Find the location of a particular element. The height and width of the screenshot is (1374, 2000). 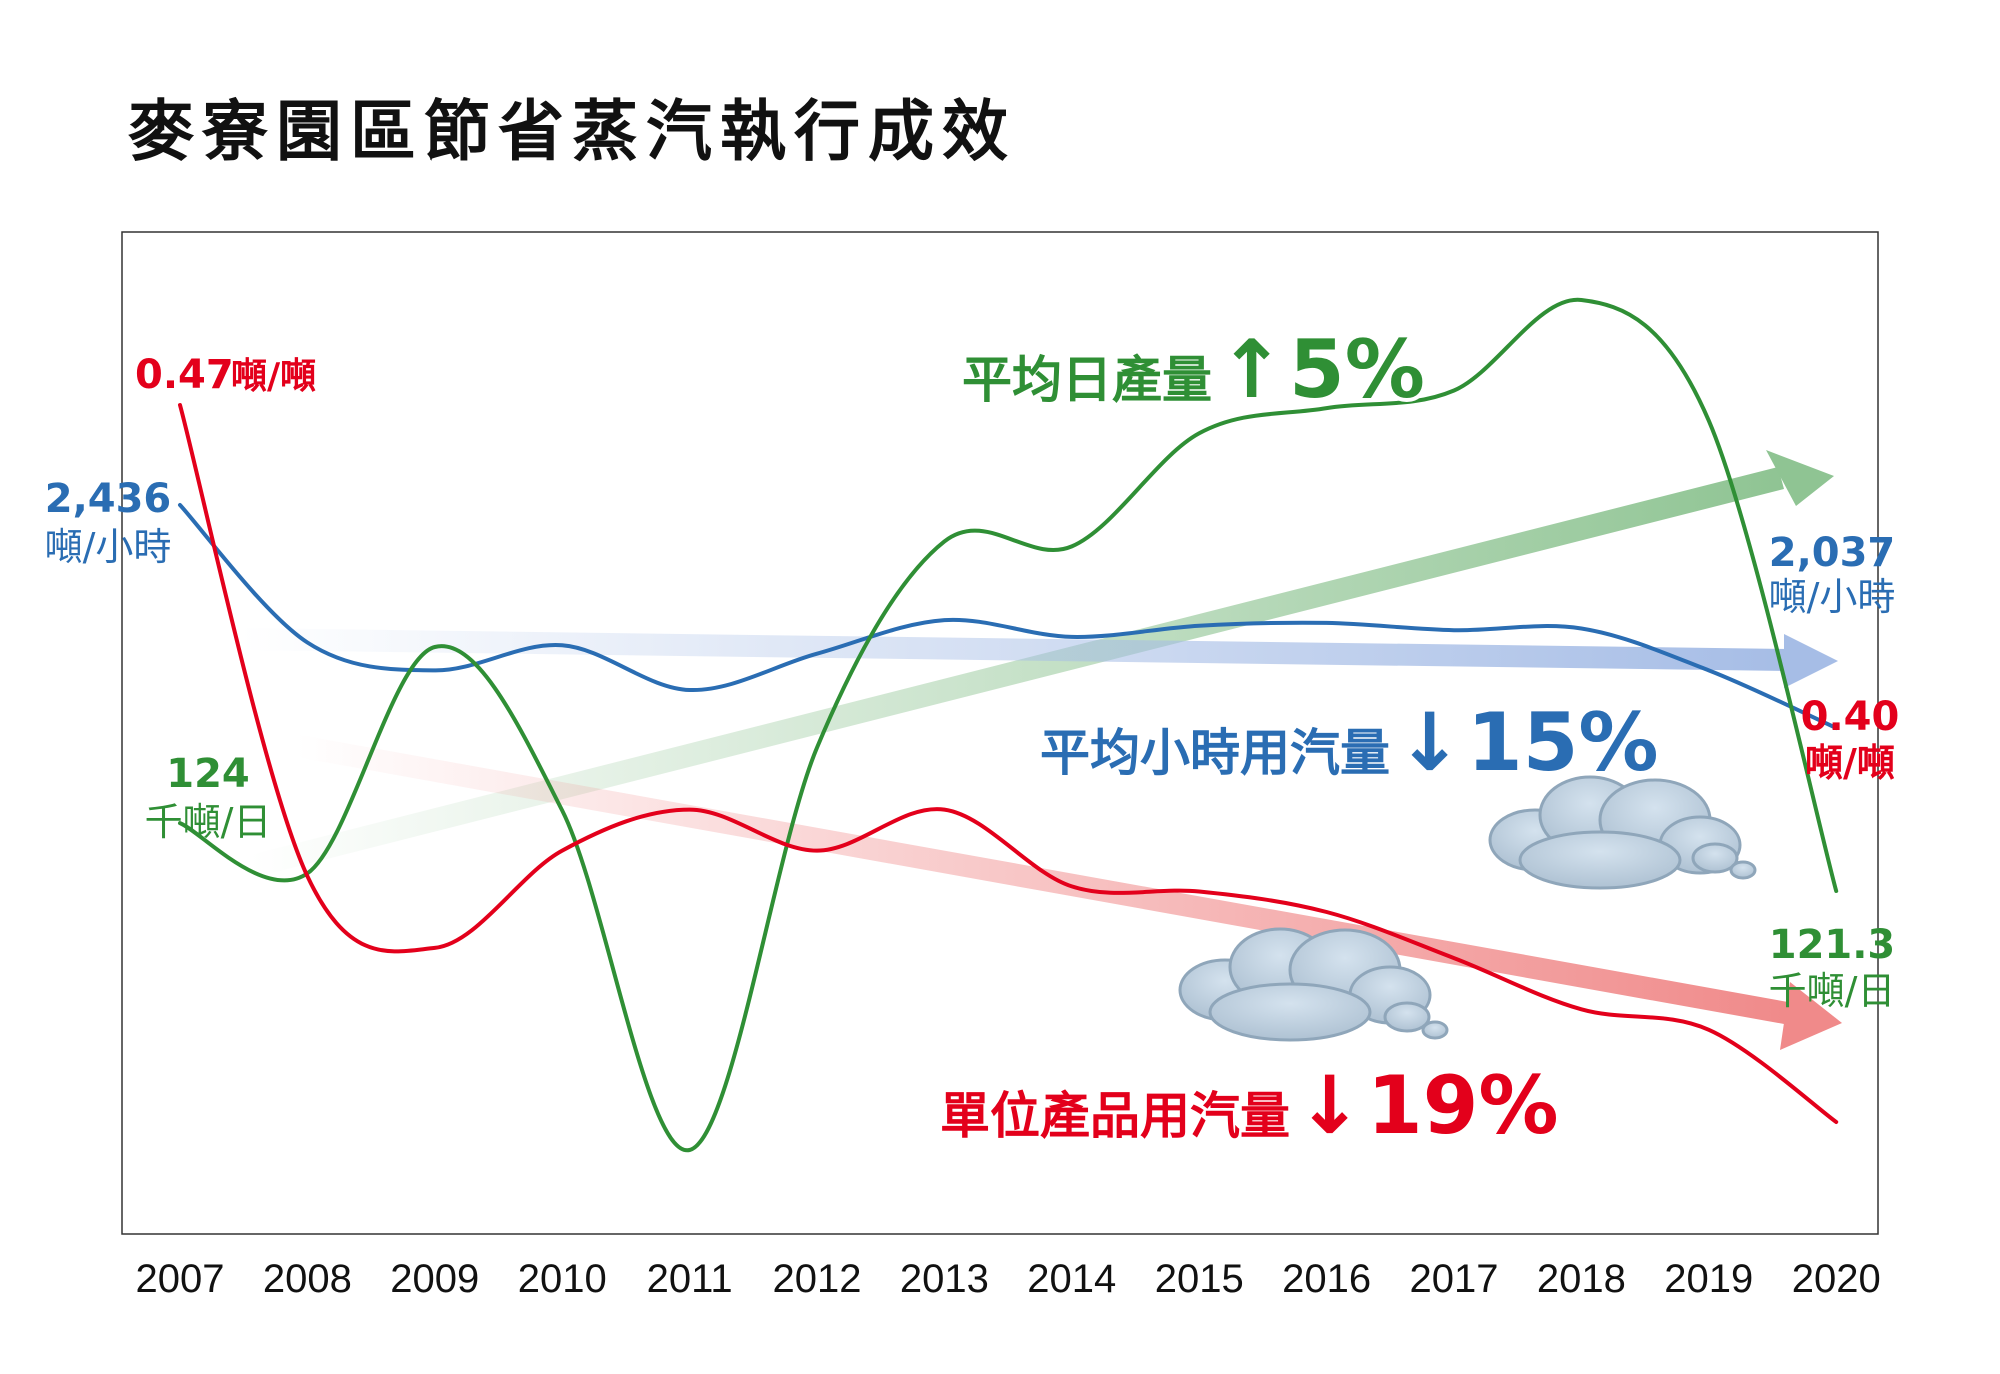

callout-text: 平均小時用汽量↓15% is located at coordinates (1349, 742).